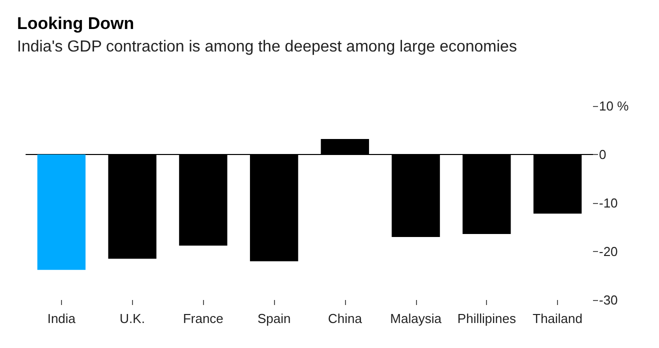  Describe the element at coordinates (608, 203) in the screenshot. I see `y-tick-label: -10` at that location.